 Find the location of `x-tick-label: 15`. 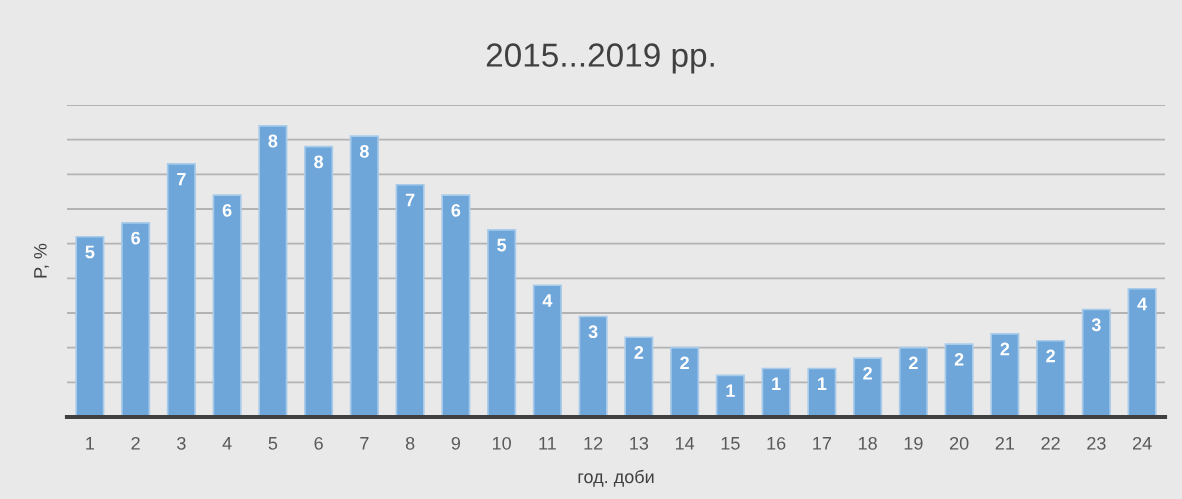

x-tick-label: 15 is located at coordinates (730, 443).